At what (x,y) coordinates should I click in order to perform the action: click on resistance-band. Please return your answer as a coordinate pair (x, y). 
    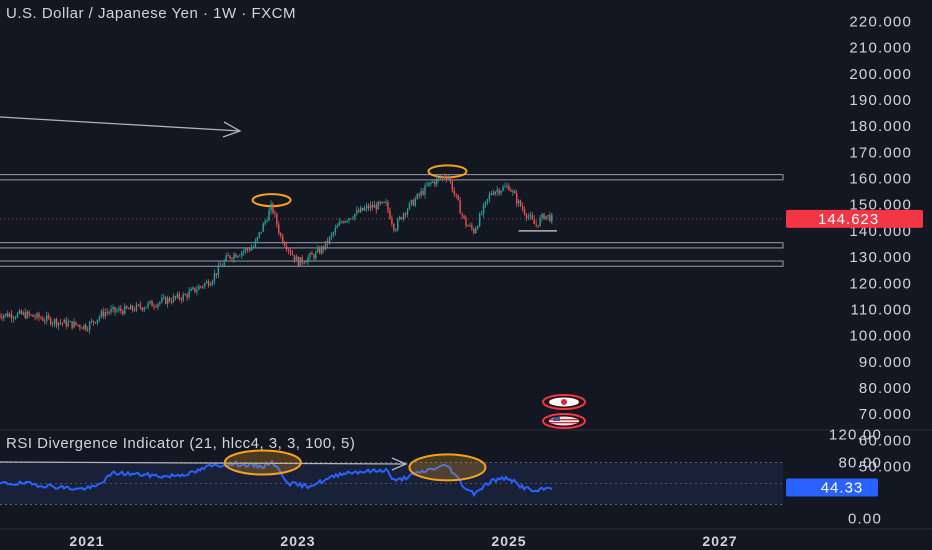
    Looking at the image, I should click on (392, 177).